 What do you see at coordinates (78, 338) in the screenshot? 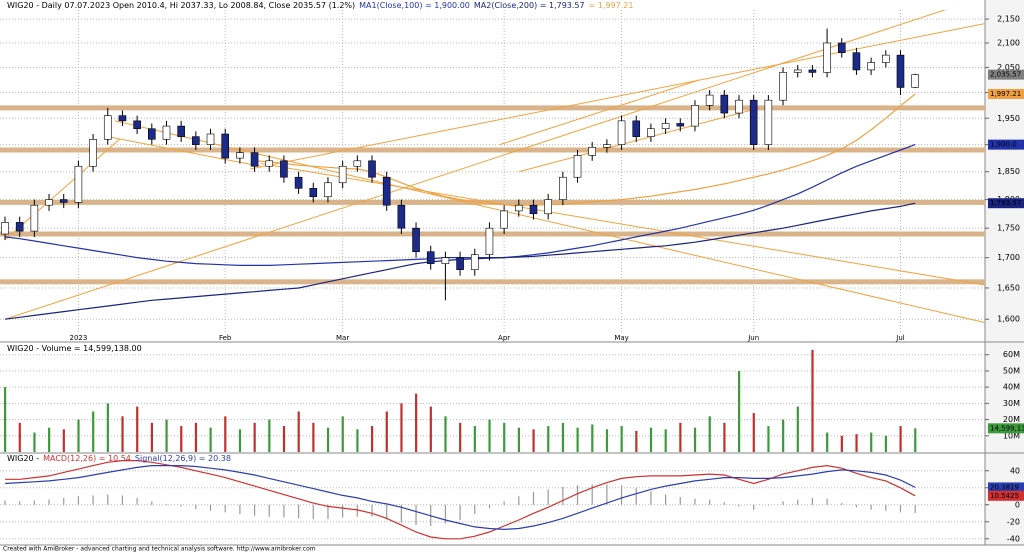
I see `x-tick-label: 2023` at bounding box center [78, 338].